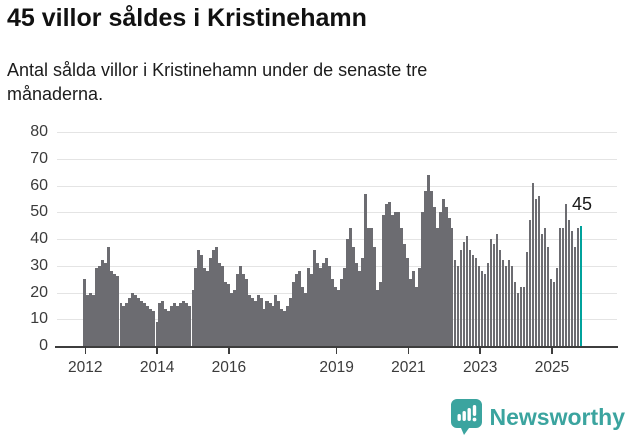  Describe the element at coordinates (480, 367) in the screenshot. I see `x-axis-tick-label: 2023` at that location.